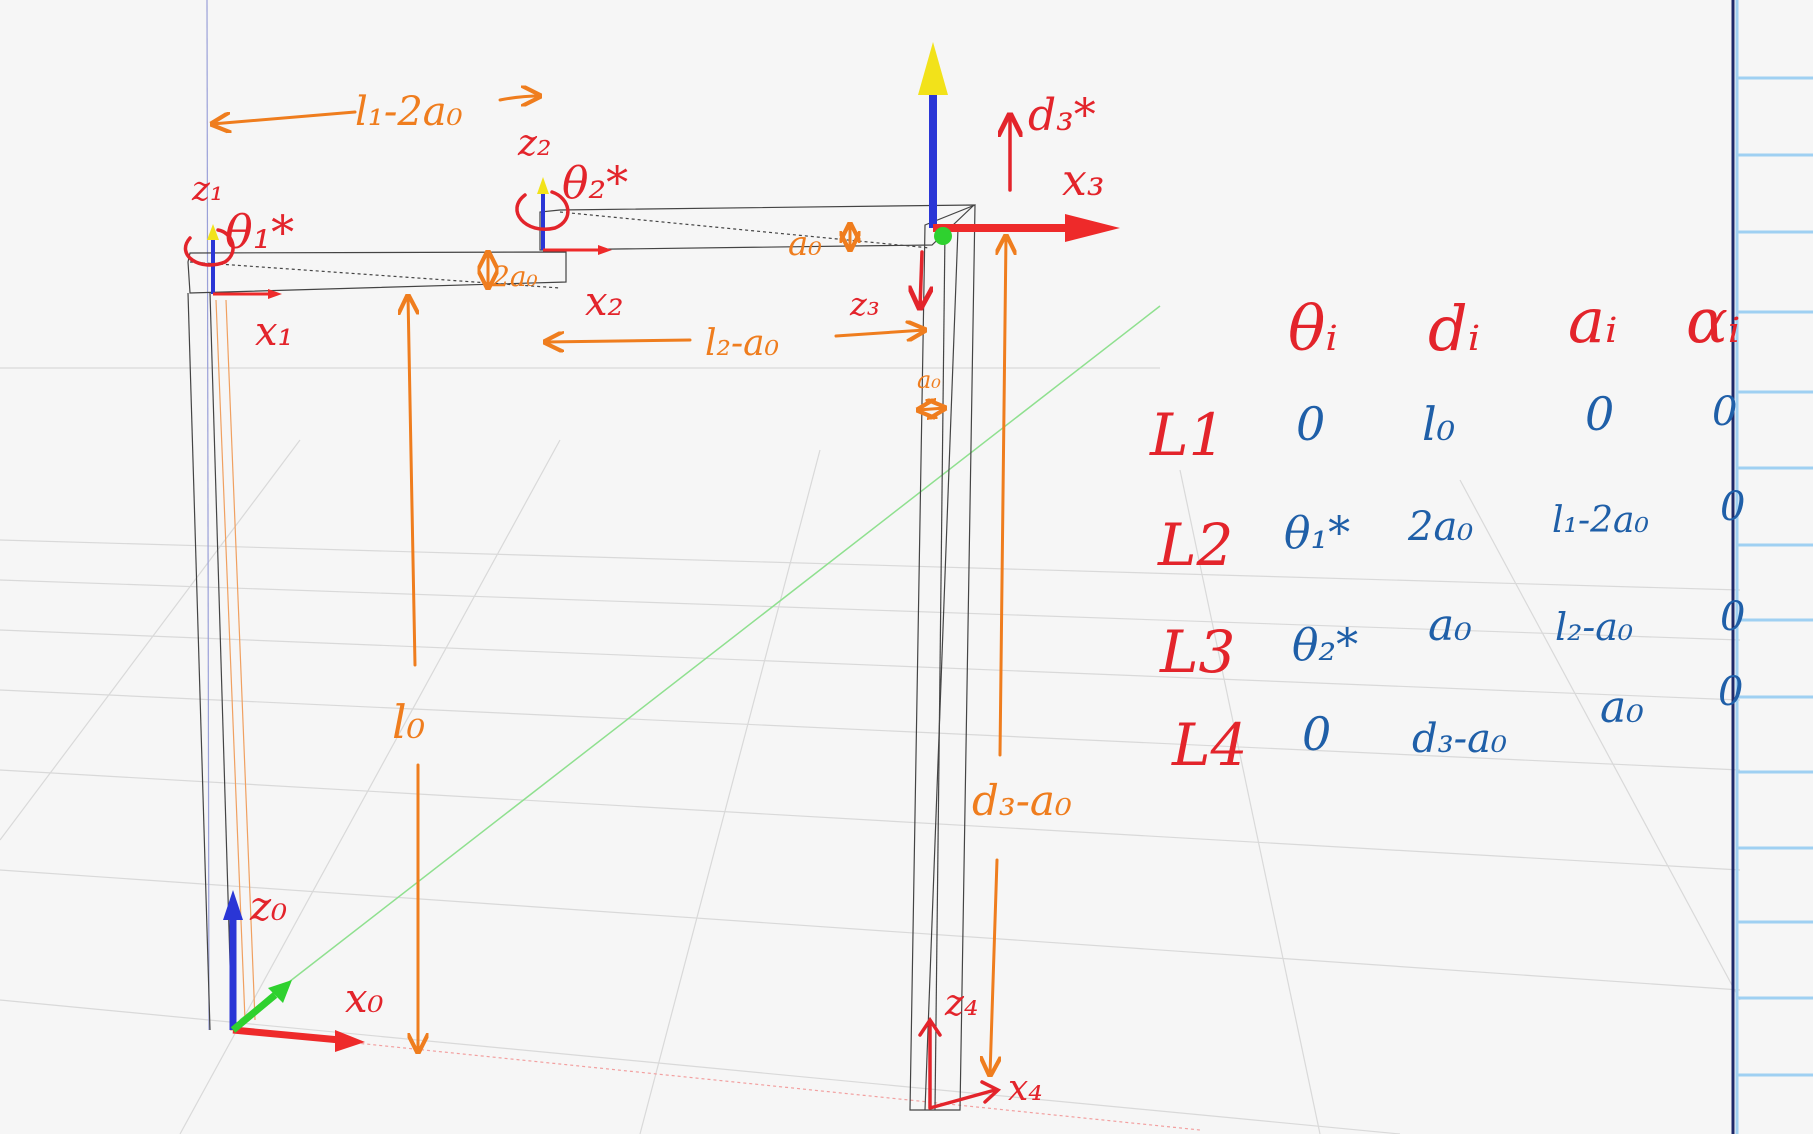 The image size is (1813, 1134). Describe the element at coordinates (715, 1080) in the screenshot. I see `x-axis-guide` at that location.